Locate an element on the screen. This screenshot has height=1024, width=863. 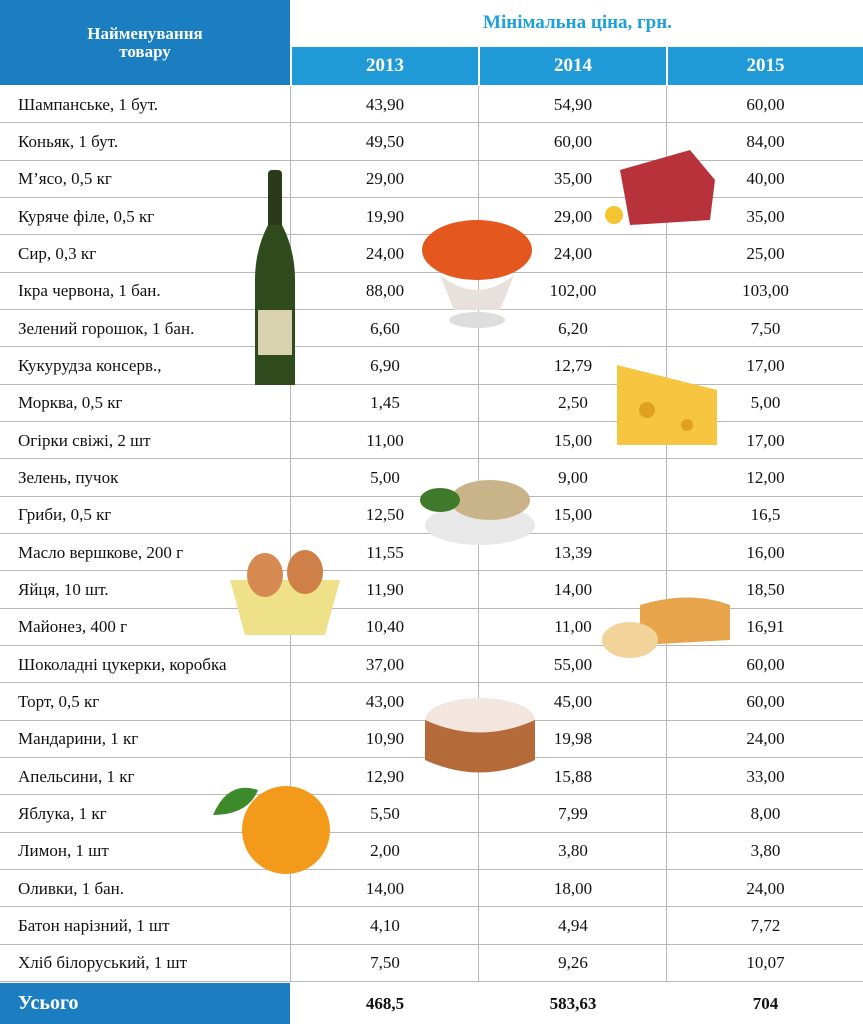
price: 37,00 is located at coordinates (385, 664).